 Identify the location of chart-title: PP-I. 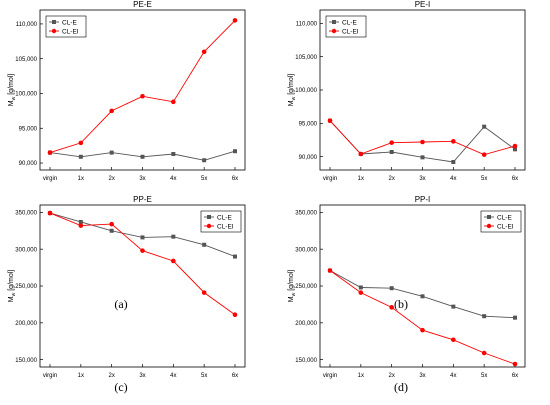
(423, 199).